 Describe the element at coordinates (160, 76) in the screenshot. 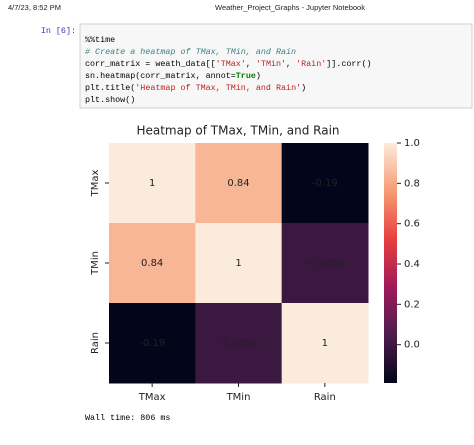

I see `code-token: sn.heatmap(corr_matrix, annot=` at that location.